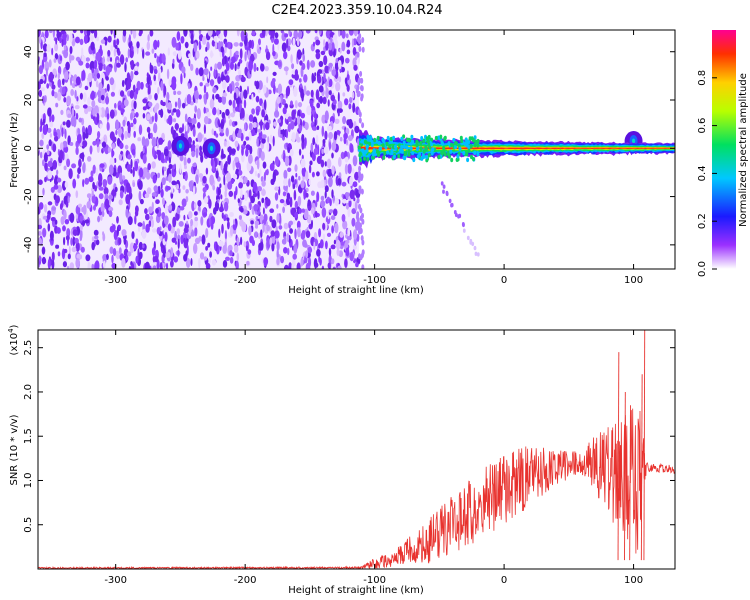 The width and height of the screenshot is (750, 600). I want to click on snr-multiplier-label: (x104), so click(13, 339).